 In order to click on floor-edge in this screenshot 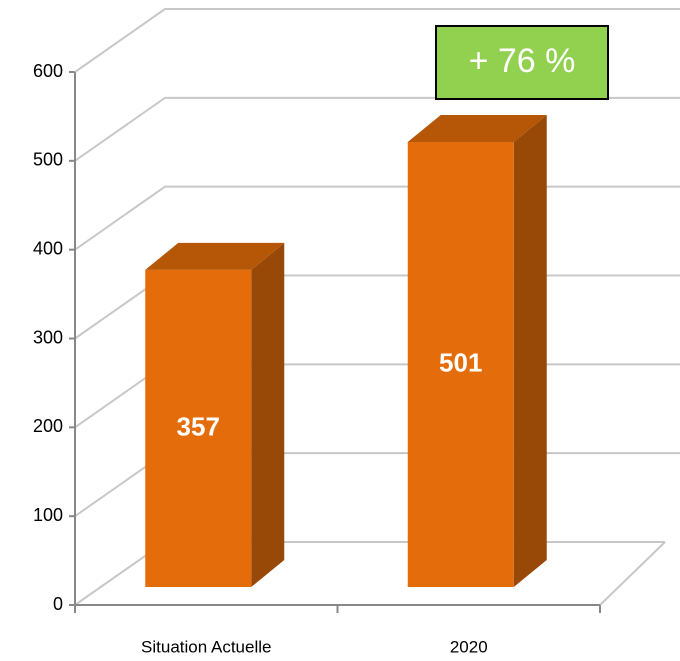, I will do `click(632, 573)`.